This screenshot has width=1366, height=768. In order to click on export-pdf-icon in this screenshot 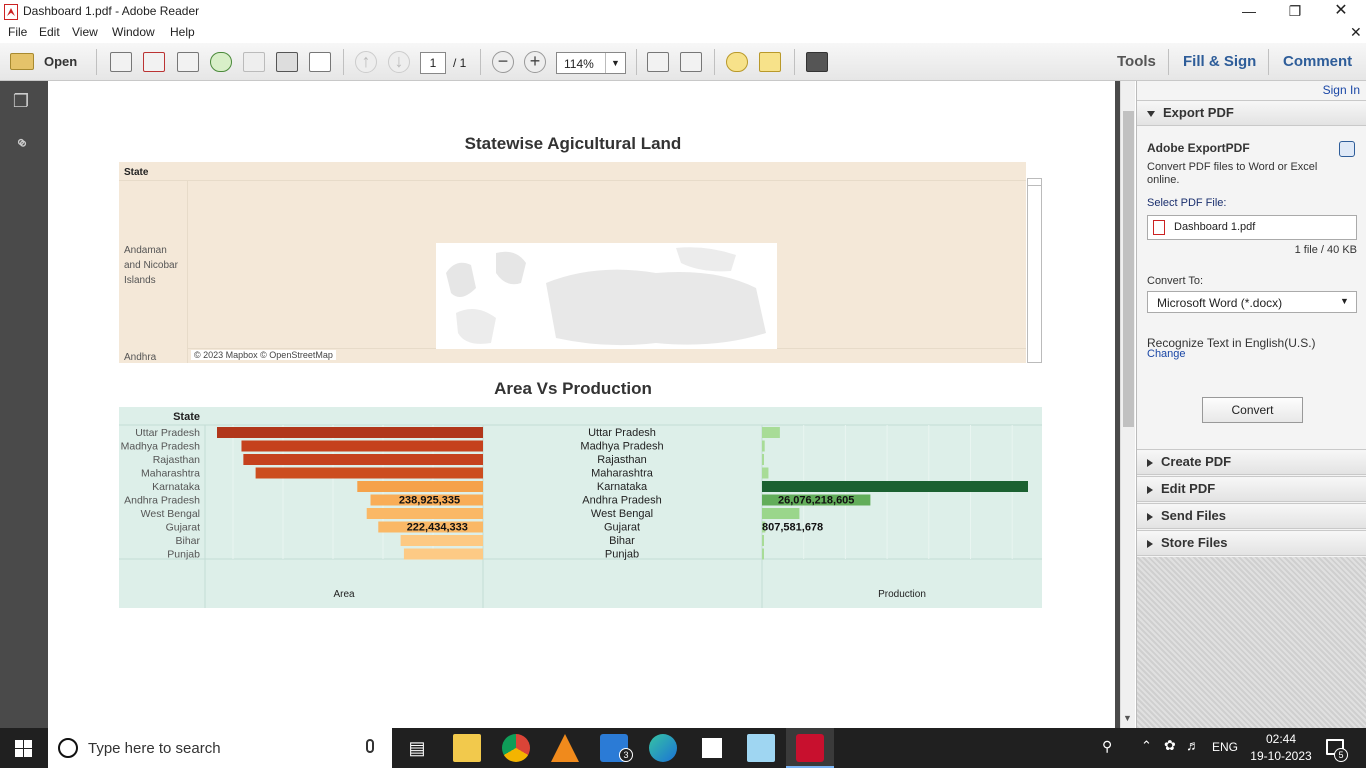, I will do `click(154, 62)`.